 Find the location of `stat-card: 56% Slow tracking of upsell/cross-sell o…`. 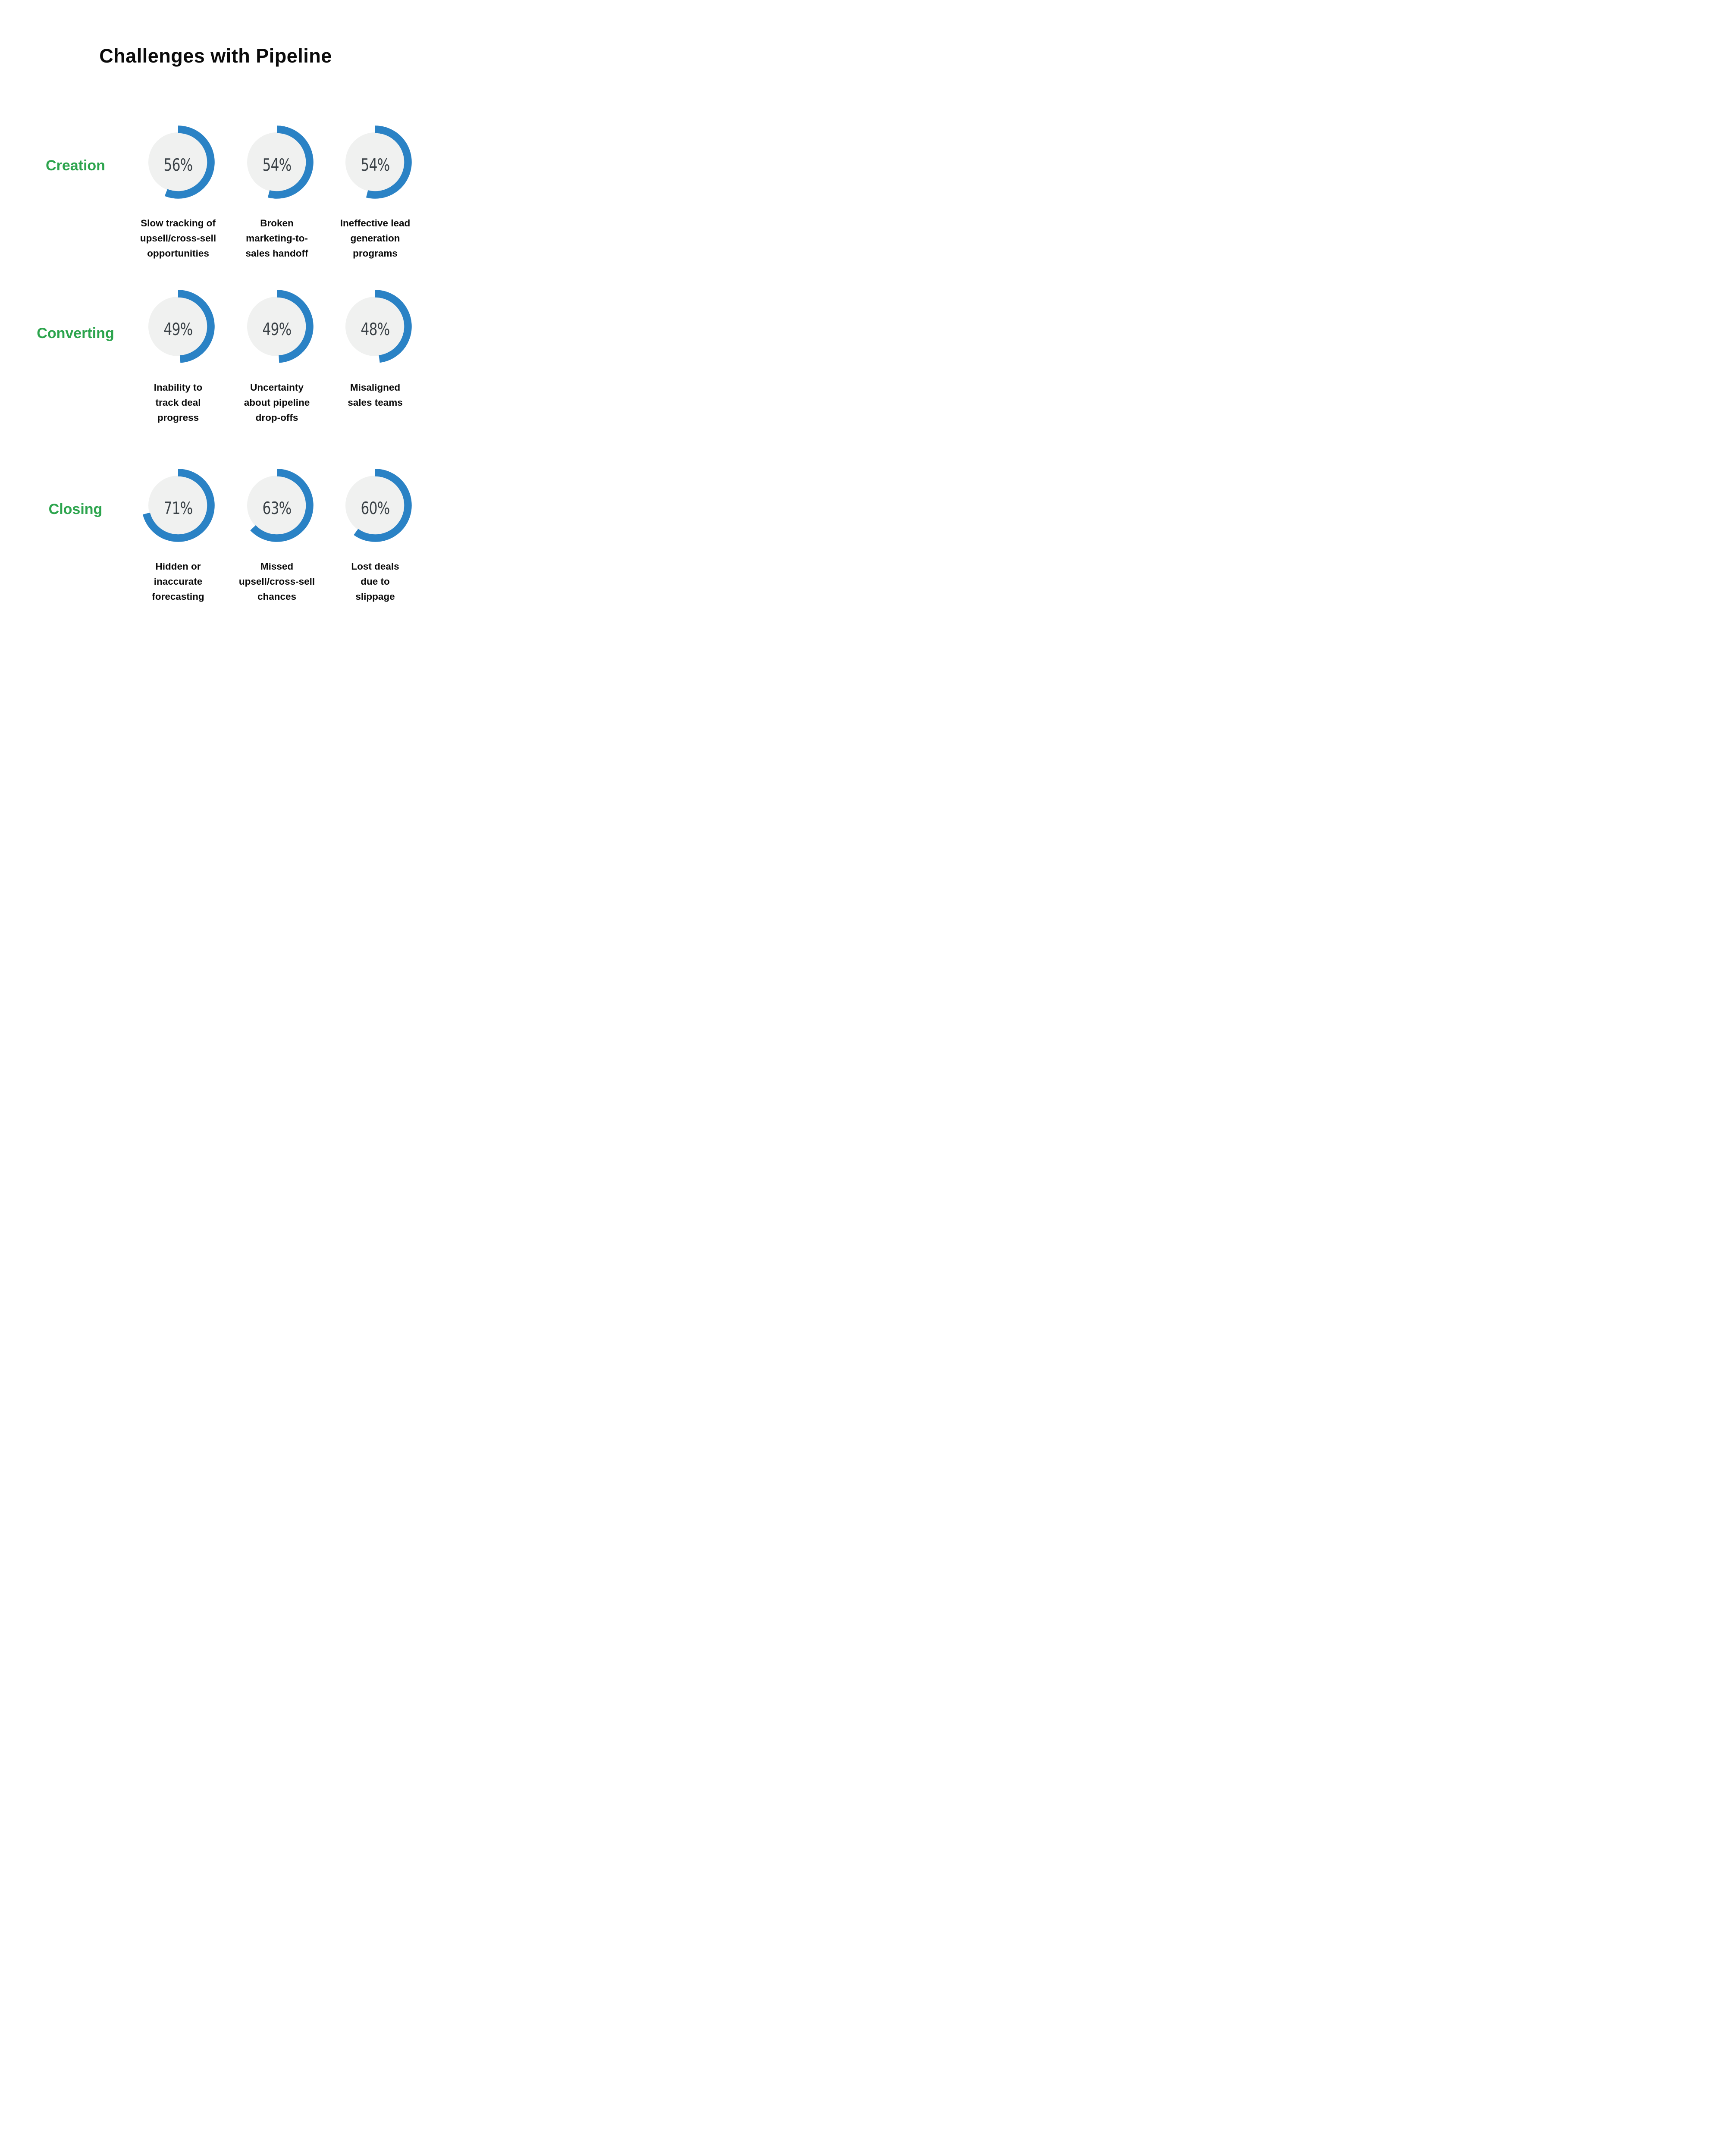

stat-card: 56% Slow tracking of upsell/cross-sell o… is located at coordinates (178, 192).